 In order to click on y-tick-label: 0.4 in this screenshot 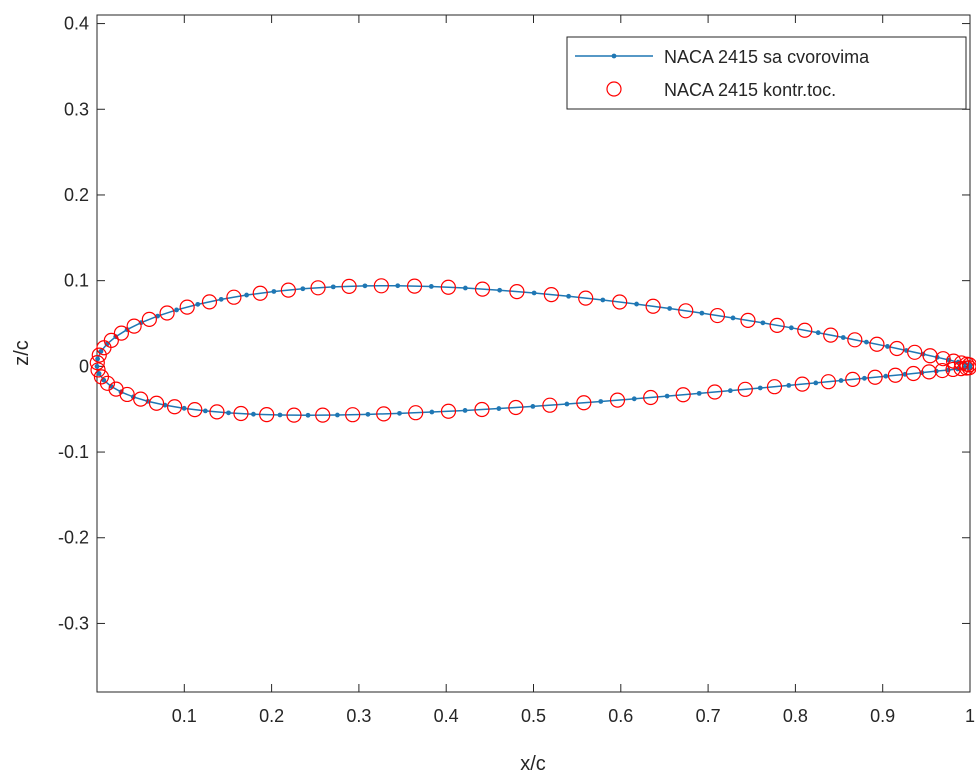, I will do `click(76, 24)`.